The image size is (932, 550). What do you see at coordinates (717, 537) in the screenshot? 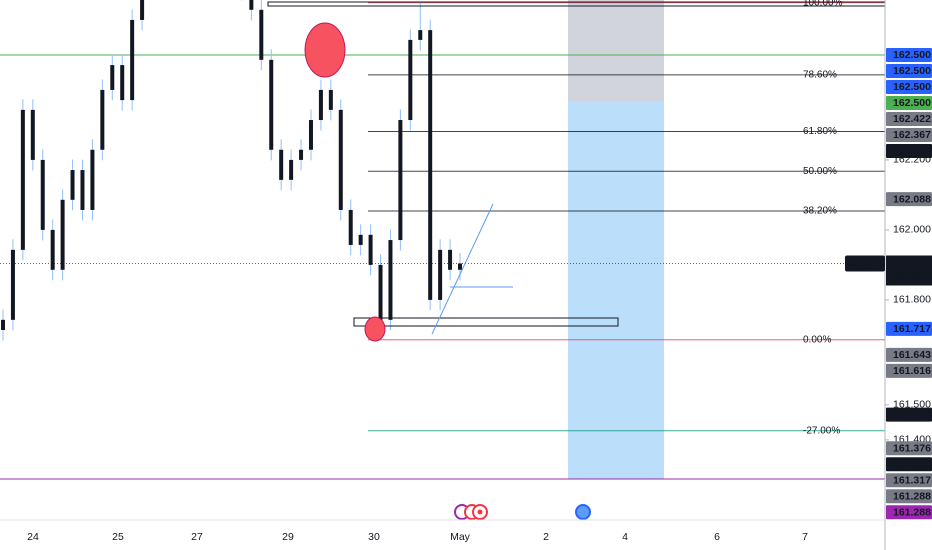
I see `x-tick-label: 6` at bounding box center [717, 537].